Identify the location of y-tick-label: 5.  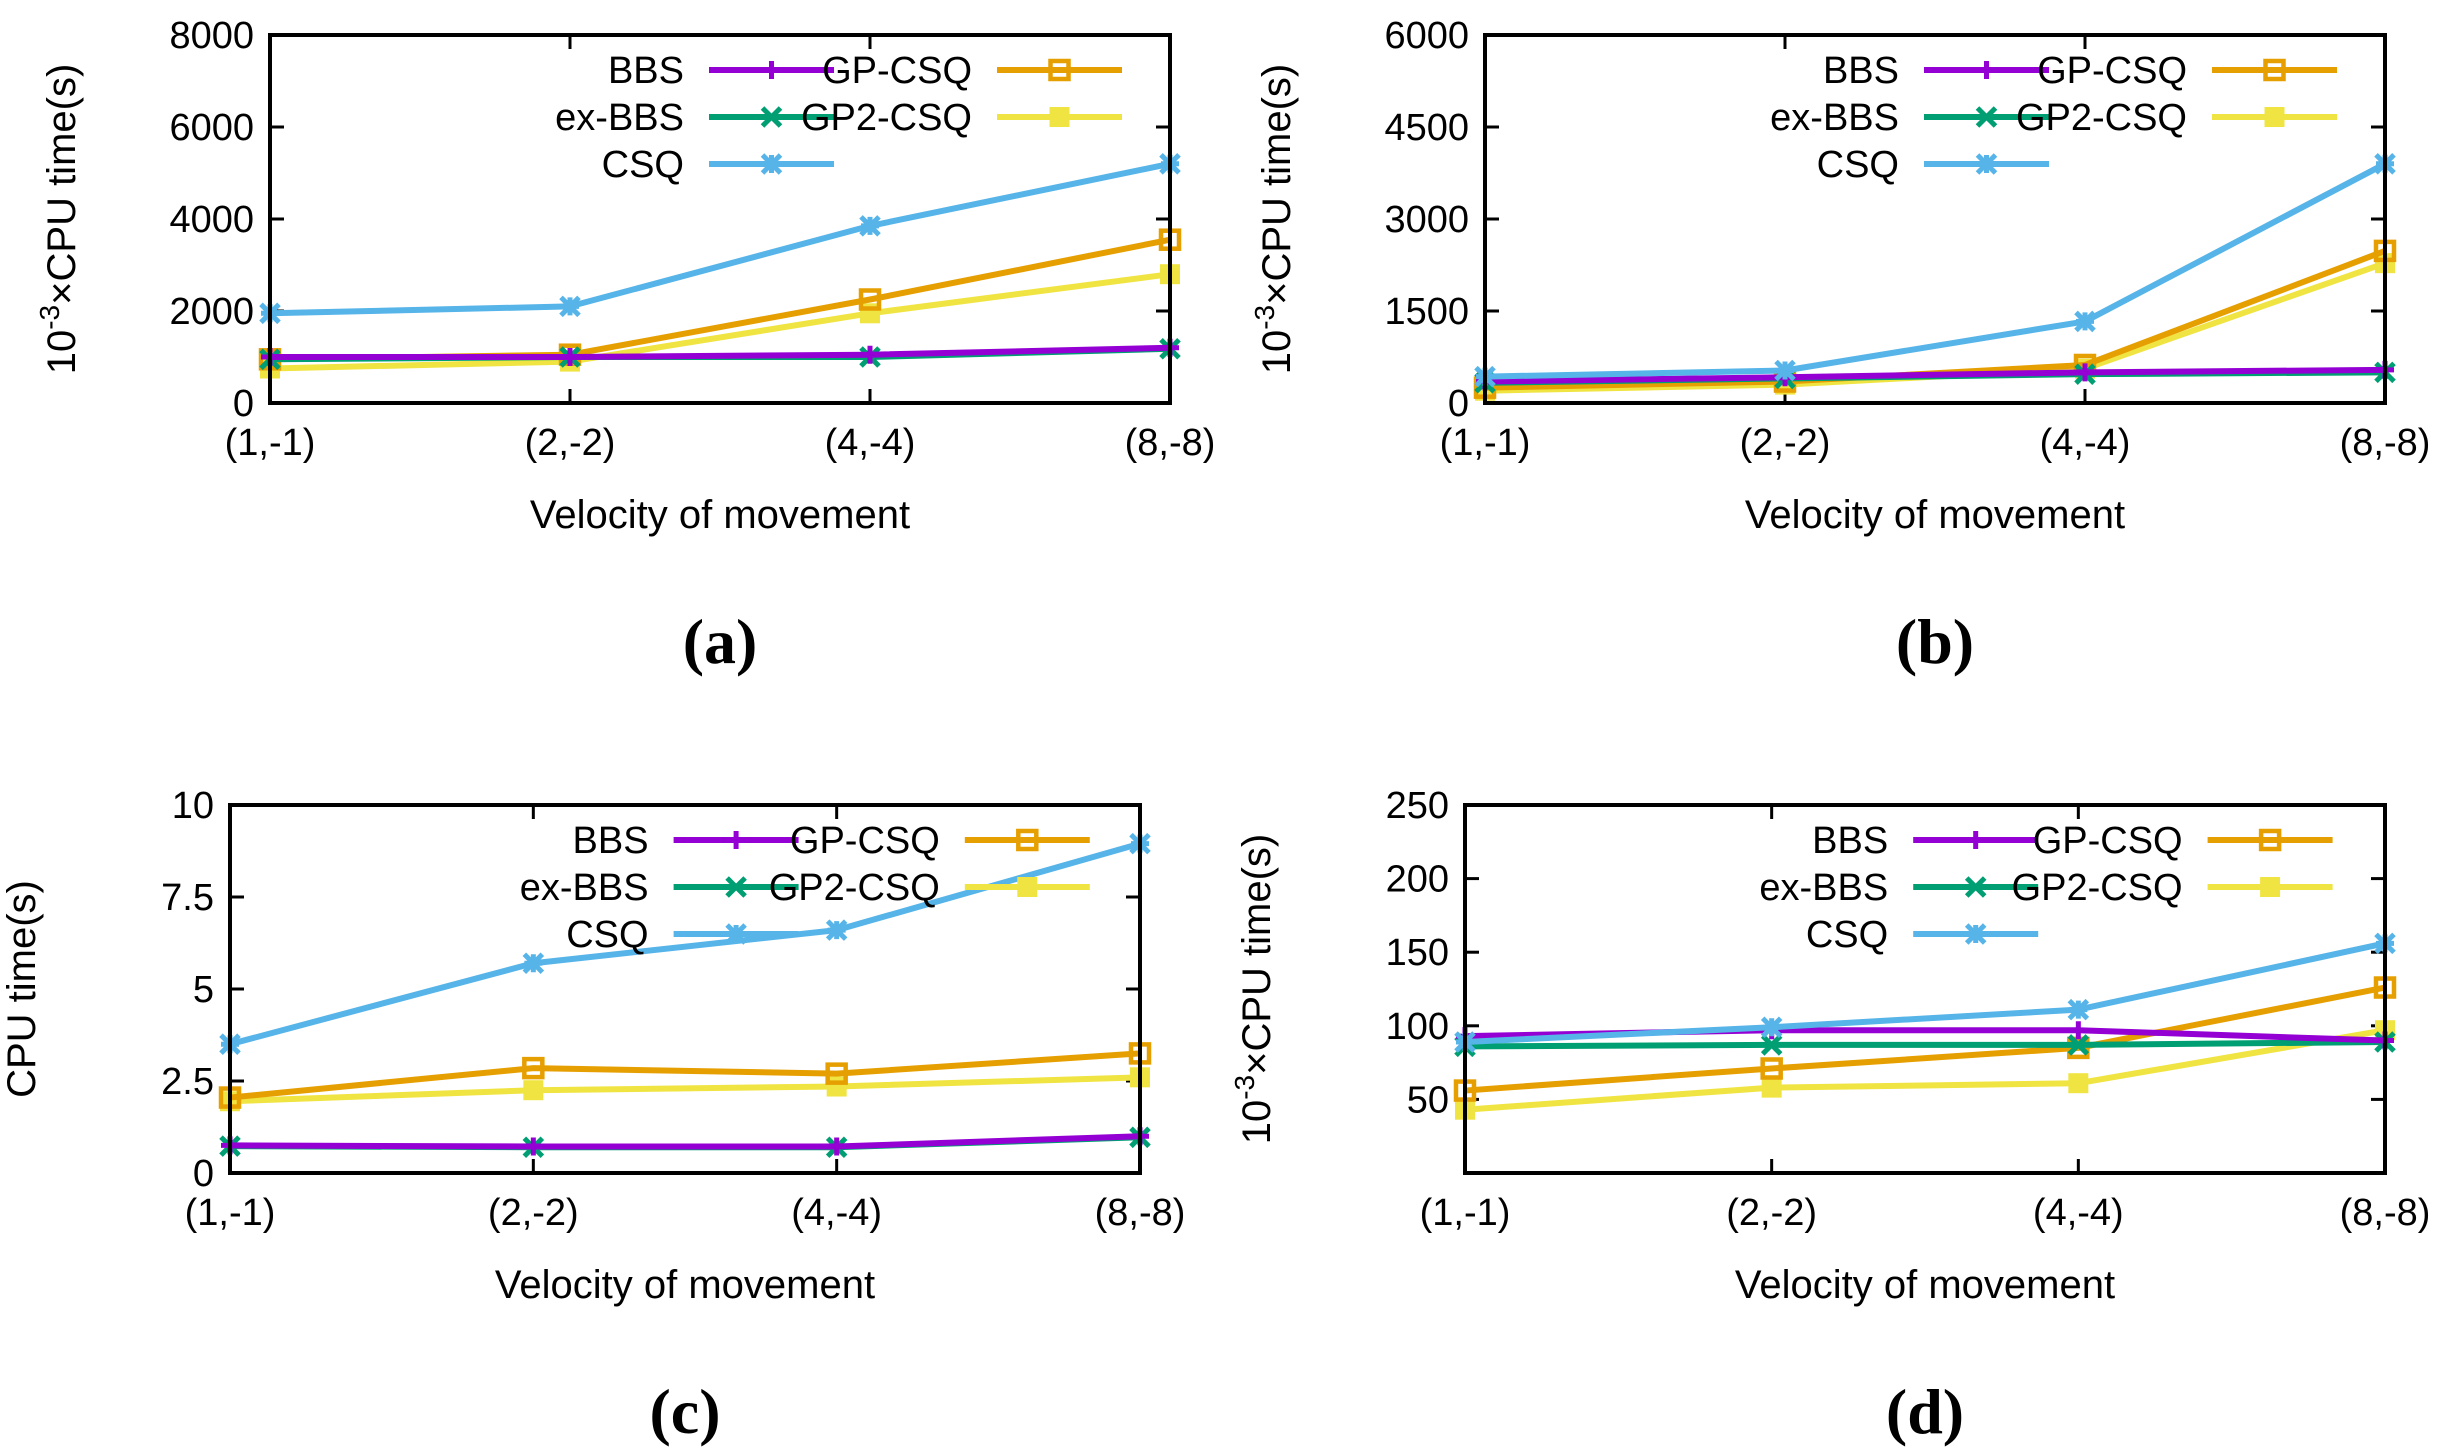
(203, 990).